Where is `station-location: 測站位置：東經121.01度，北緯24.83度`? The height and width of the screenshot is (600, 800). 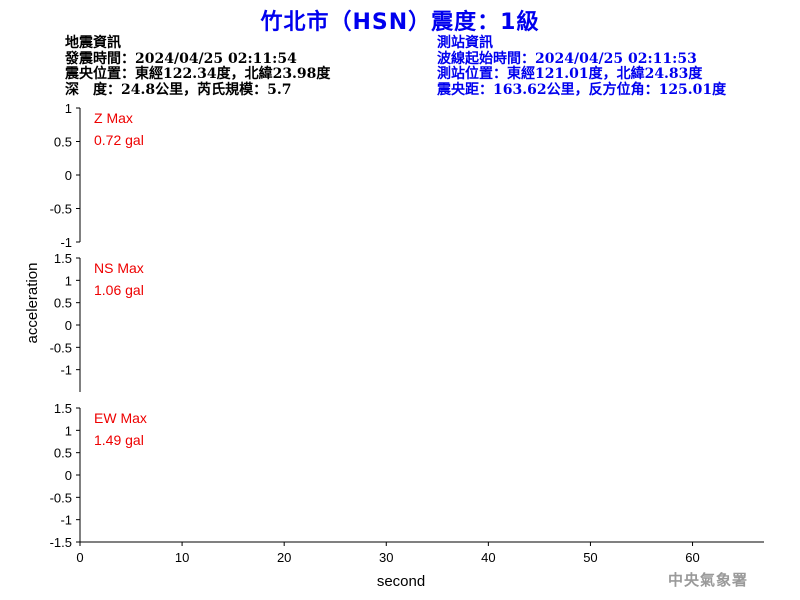
station-location: 測站位置：東經121.01度，北緯24.83度 is located at coordinates (570, 74).